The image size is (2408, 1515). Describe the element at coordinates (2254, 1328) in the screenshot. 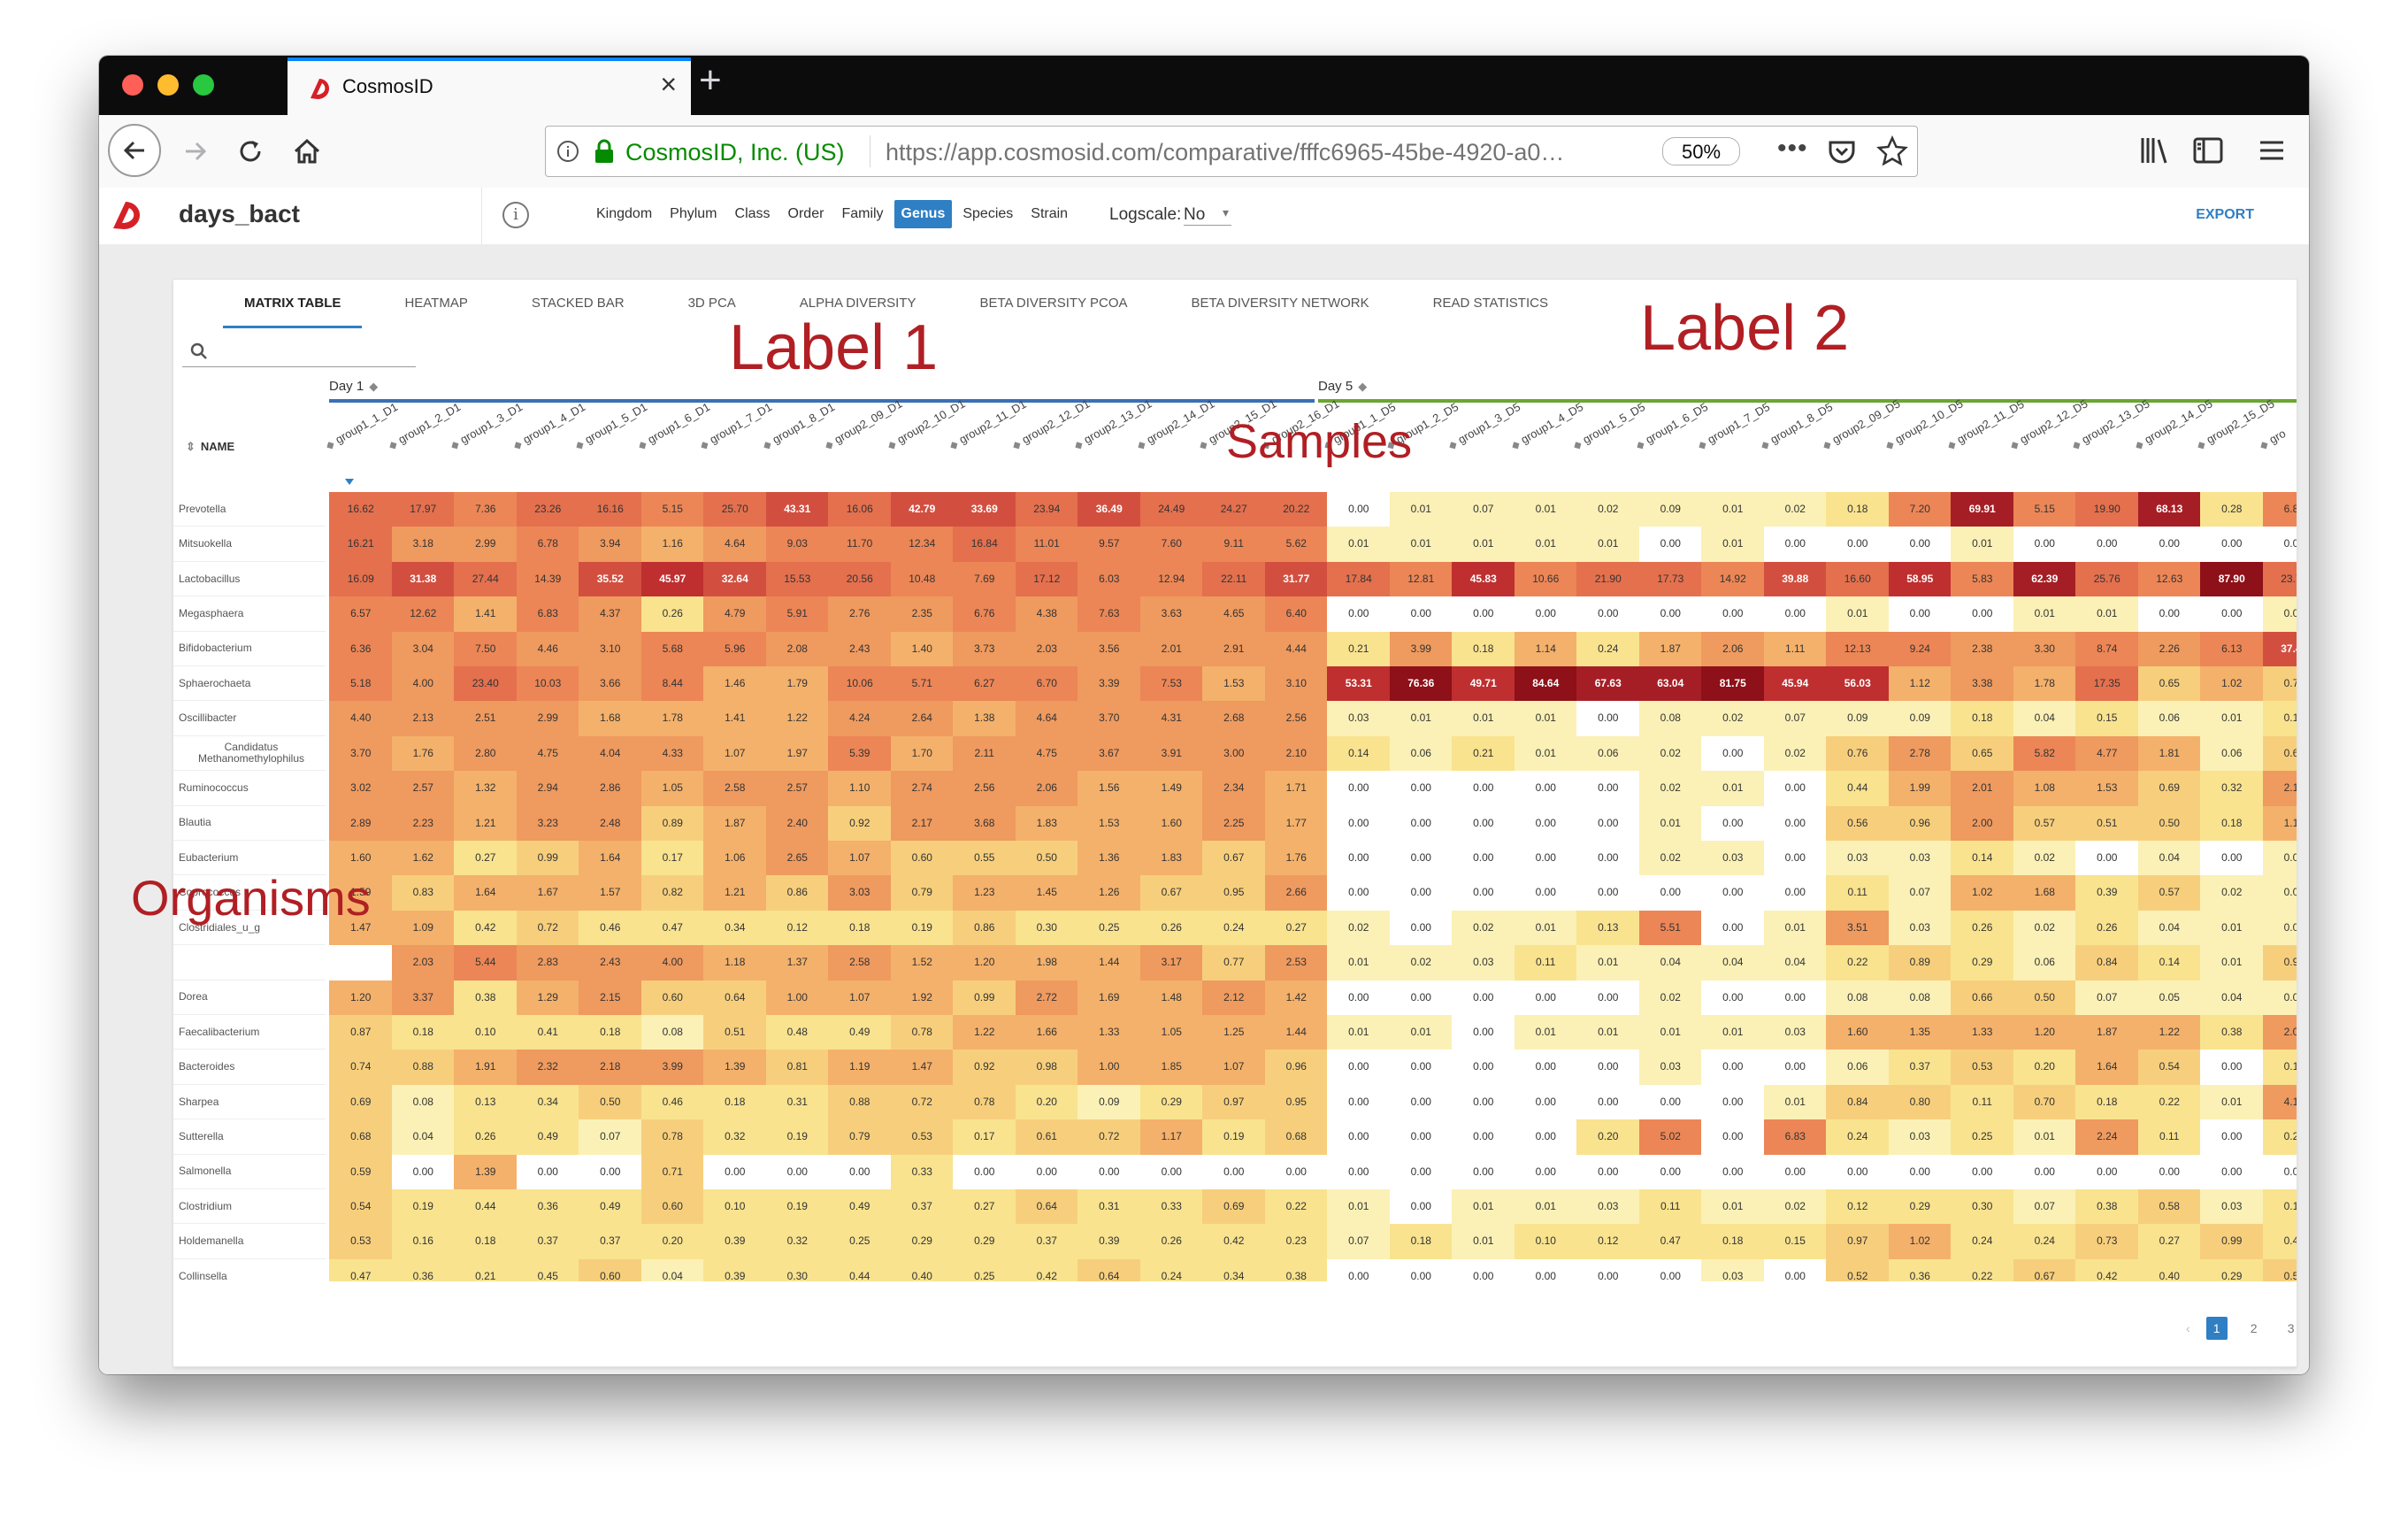

I see `page-2-button: 2` at that location.